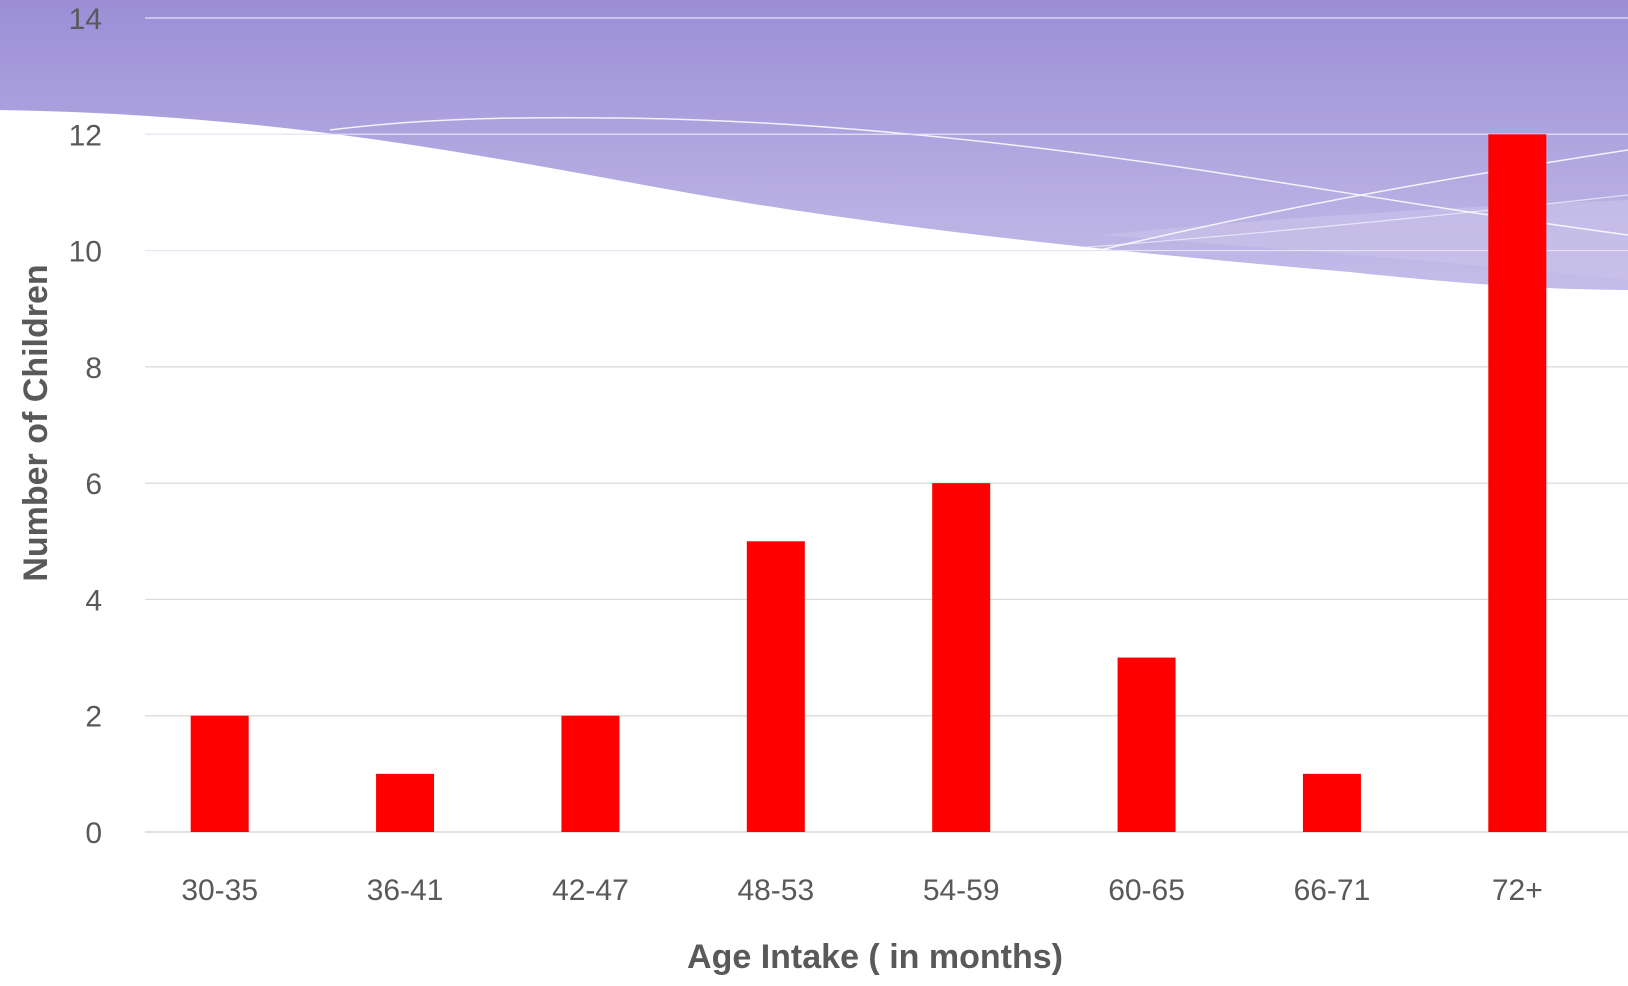 The width and height of the screenshot is (1628, 986). Describe the element at coordinates (85, 252) in the screenshot. I see `y-tick-label: 10` at that location.